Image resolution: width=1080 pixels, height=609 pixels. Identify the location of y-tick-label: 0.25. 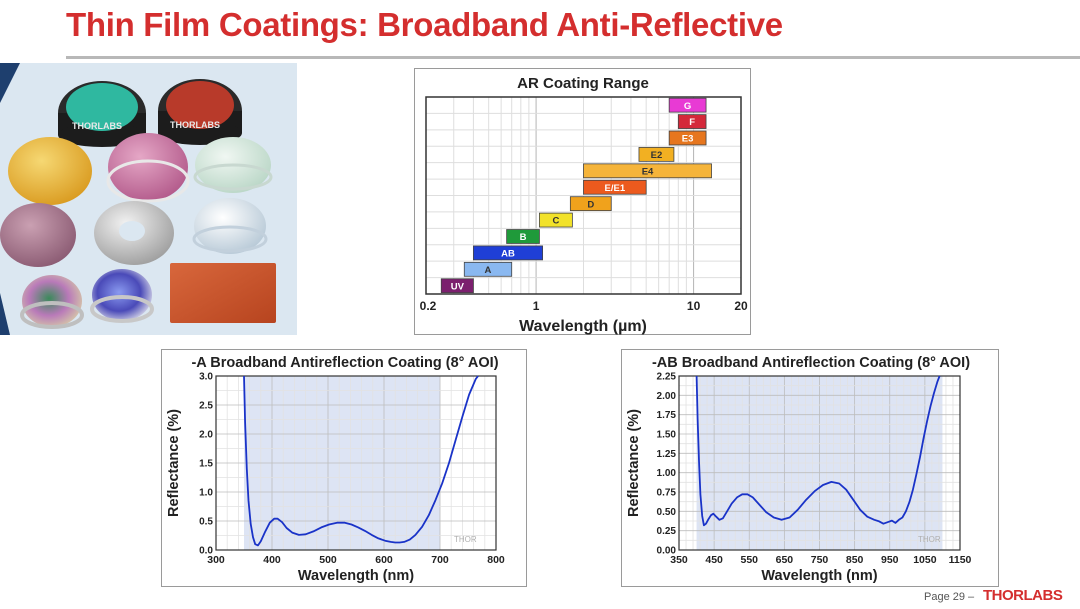
(667, 531).